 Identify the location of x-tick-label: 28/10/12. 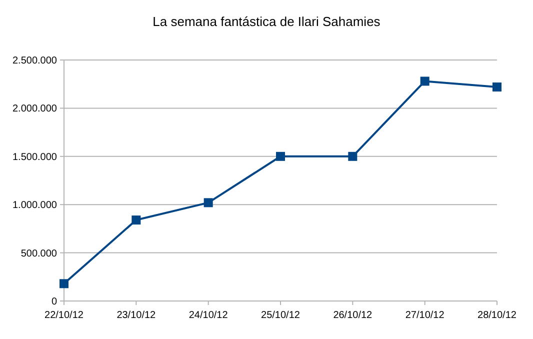
(497, 315).